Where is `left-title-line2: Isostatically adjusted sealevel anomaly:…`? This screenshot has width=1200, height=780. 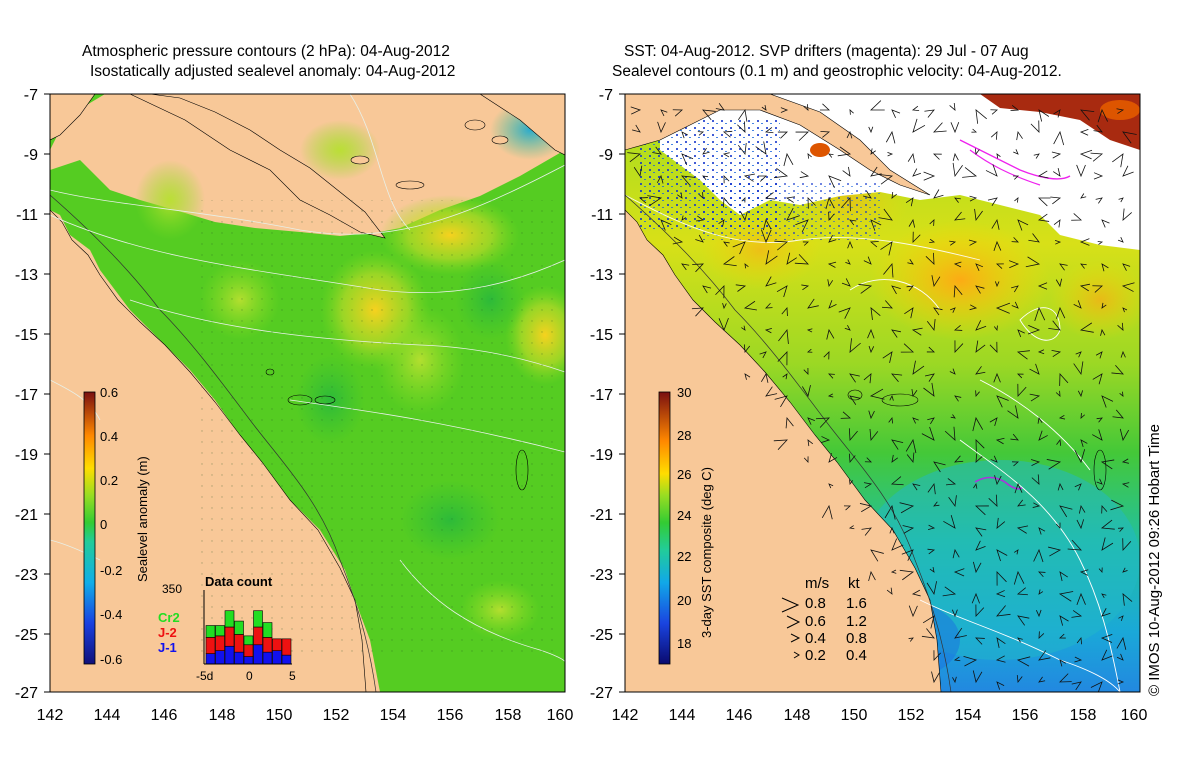 left-title-line2: Isostatically adjusted sealevel anomaly:… is located at coordinates (273, 71).